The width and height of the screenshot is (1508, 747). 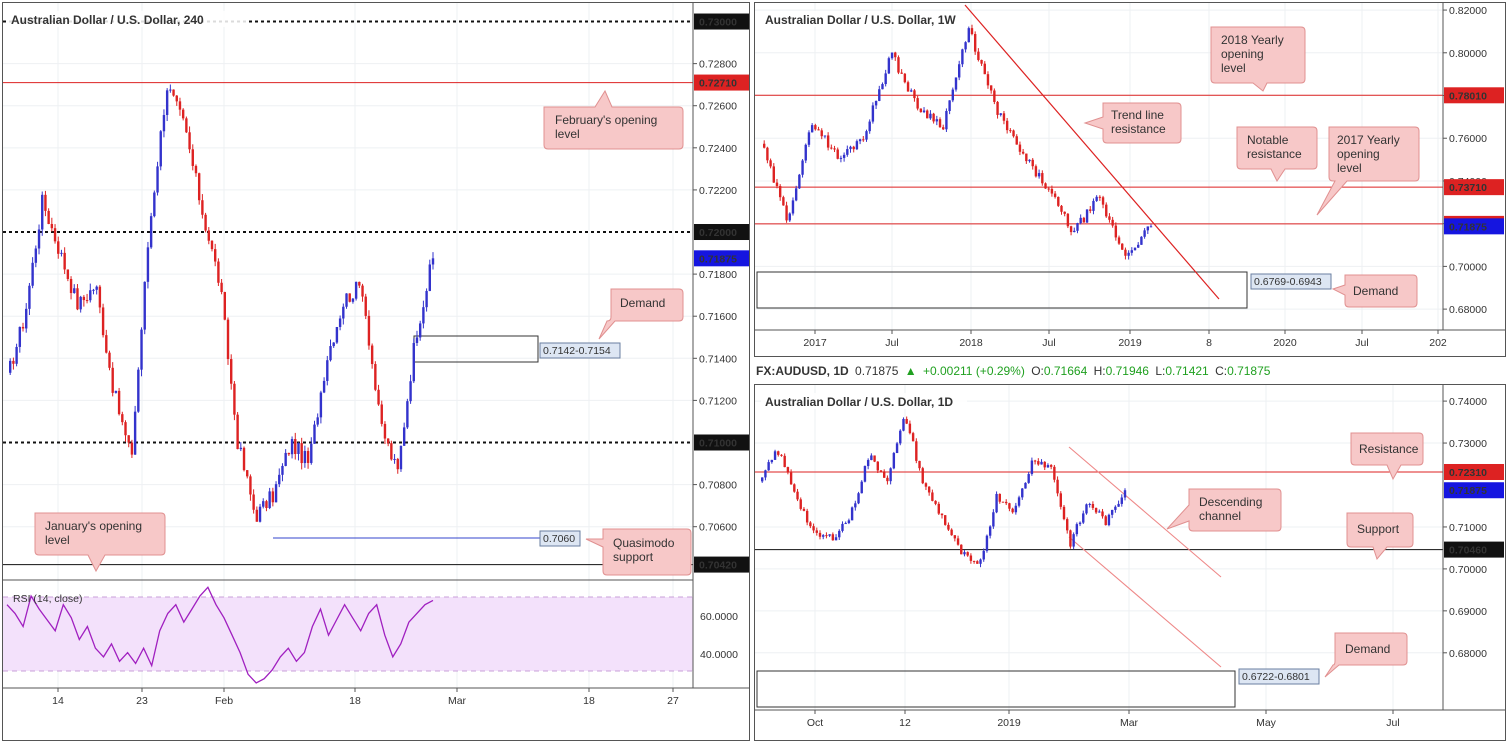 What do you see at coordinates (127, 19) in the screenshot?
I see `h4-title-bg` at bounding box center [127, 19].